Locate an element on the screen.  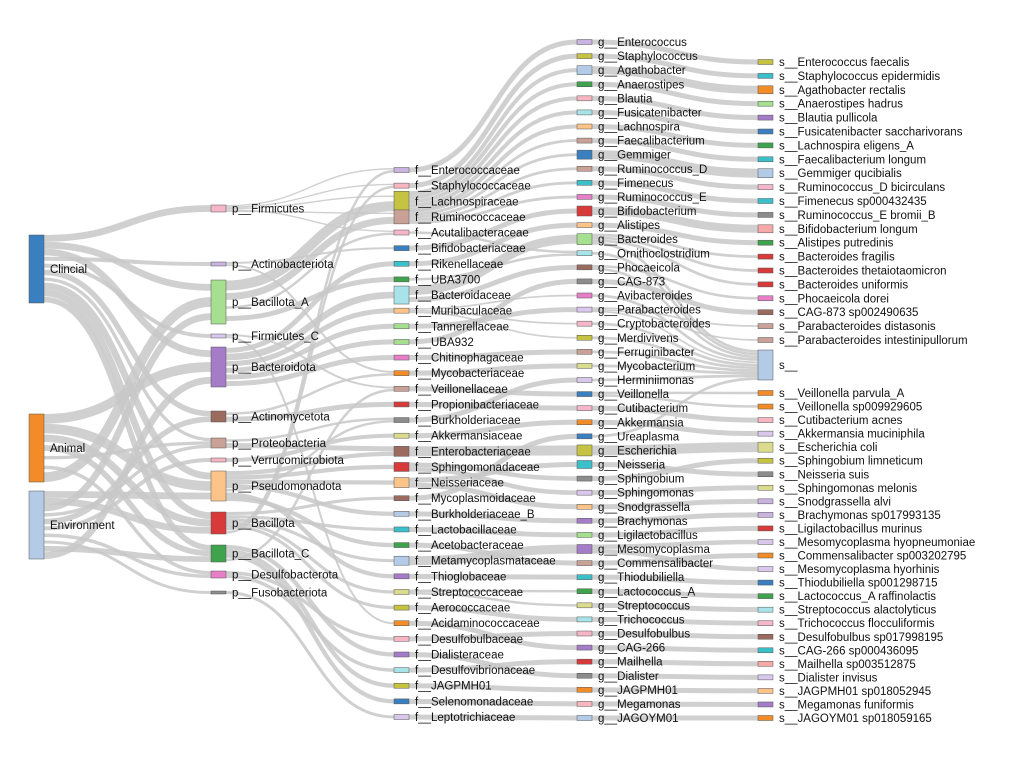
sankey-node-family-23: f__Lactobacillaceae is located at coordinates (455, 530).